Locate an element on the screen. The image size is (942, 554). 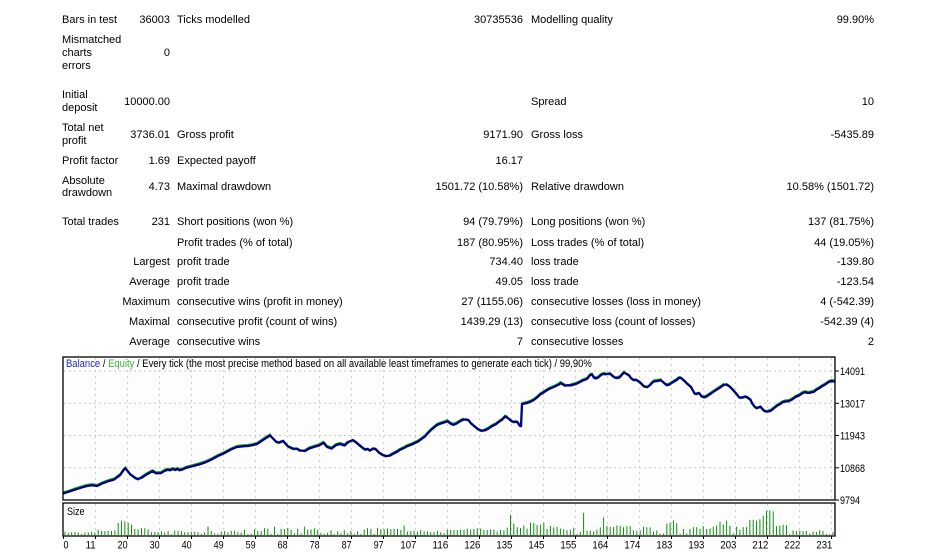
svg-text: 9794 is located at coordinates (850, 501).